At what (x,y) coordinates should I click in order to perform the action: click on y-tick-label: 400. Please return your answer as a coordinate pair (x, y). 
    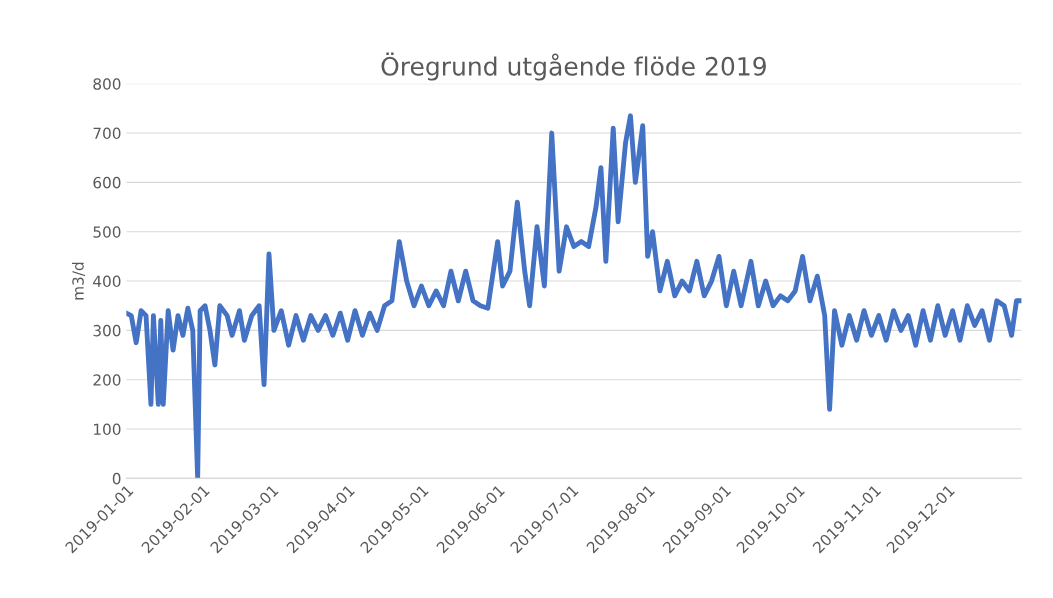
    Looking at the image, I should click on (107, 281).